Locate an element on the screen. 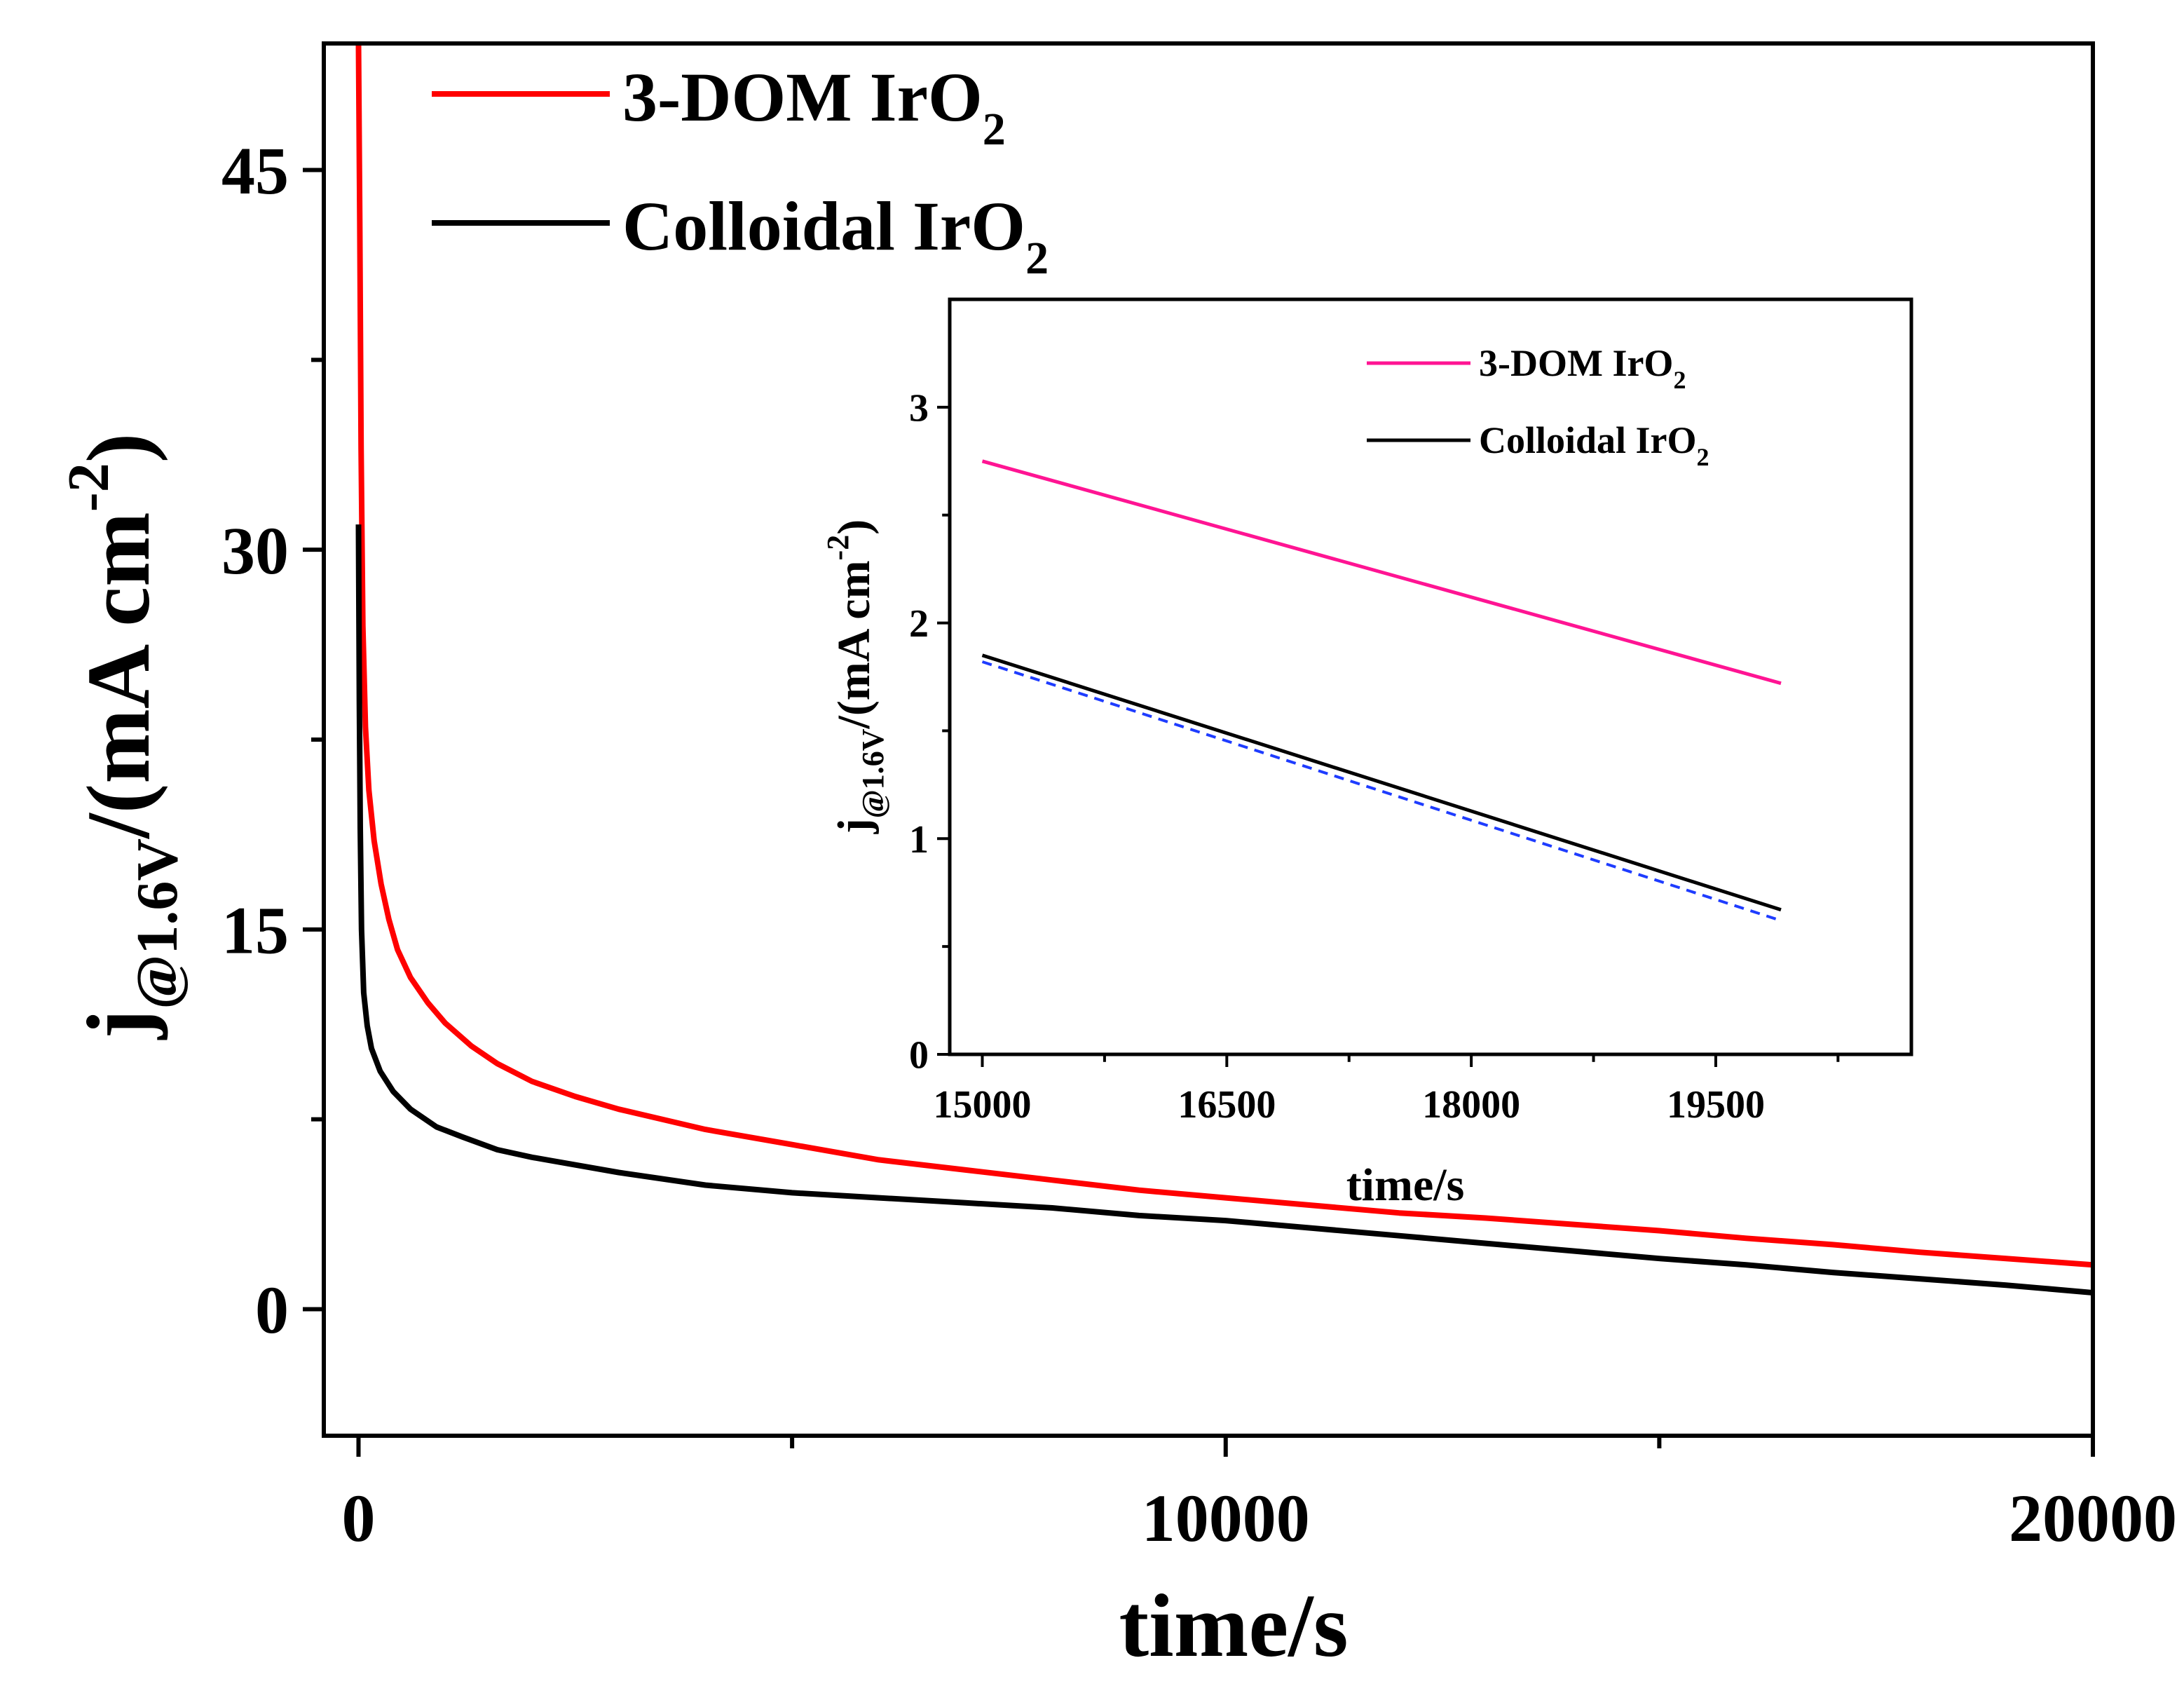  inset-y-tick-label: 0 is located at coordinates (919, 1056).